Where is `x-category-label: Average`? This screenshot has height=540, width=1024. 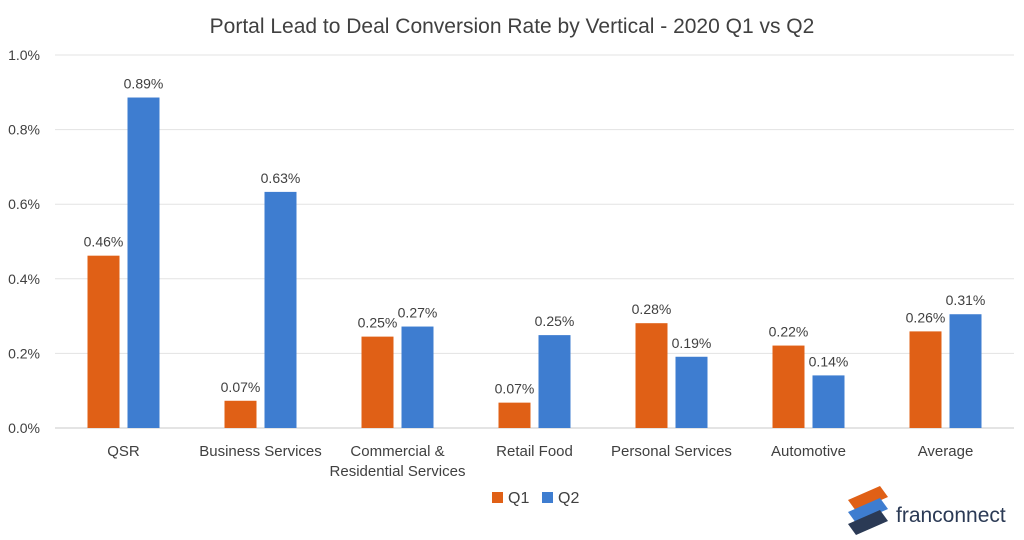
x-category-label: Average is located at coordinates (946, 451).